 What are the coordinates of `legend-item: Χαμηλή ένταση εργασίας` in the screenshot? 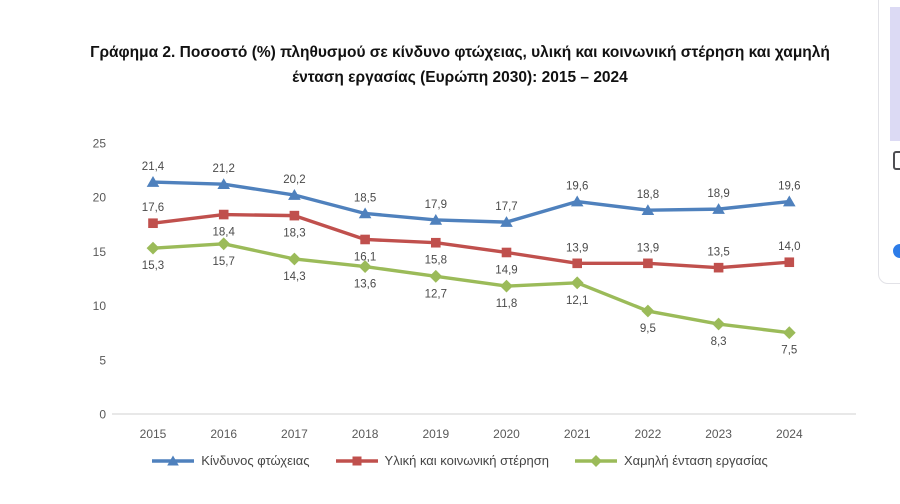 It's located at (671, 460).